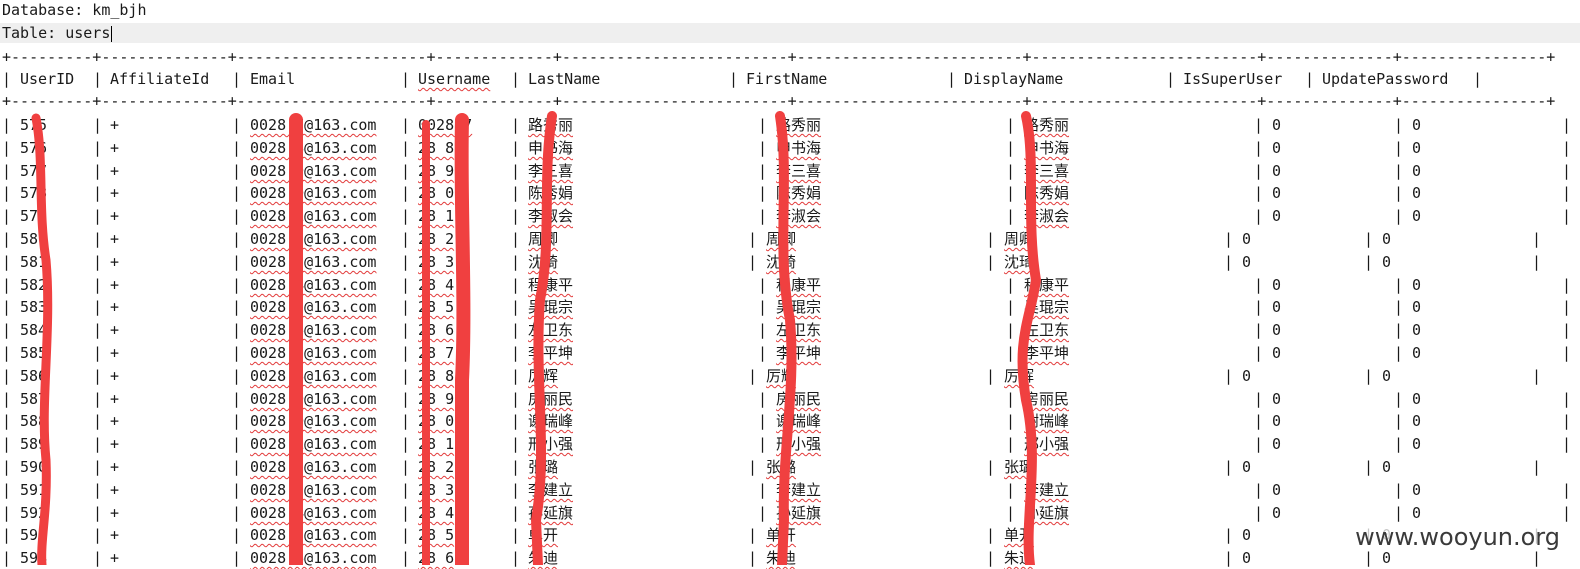 Image resolution: width=1580 pixels, height=569 pixels. I want to click on cell-email: 0028 4@163.com, so click(313, 285).